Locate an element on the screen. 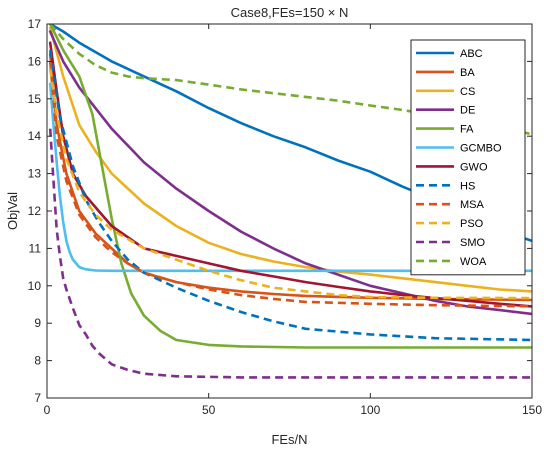 The image size is (550, 453). legend-label-gwo: GWO is located at coordinates (474, 167).